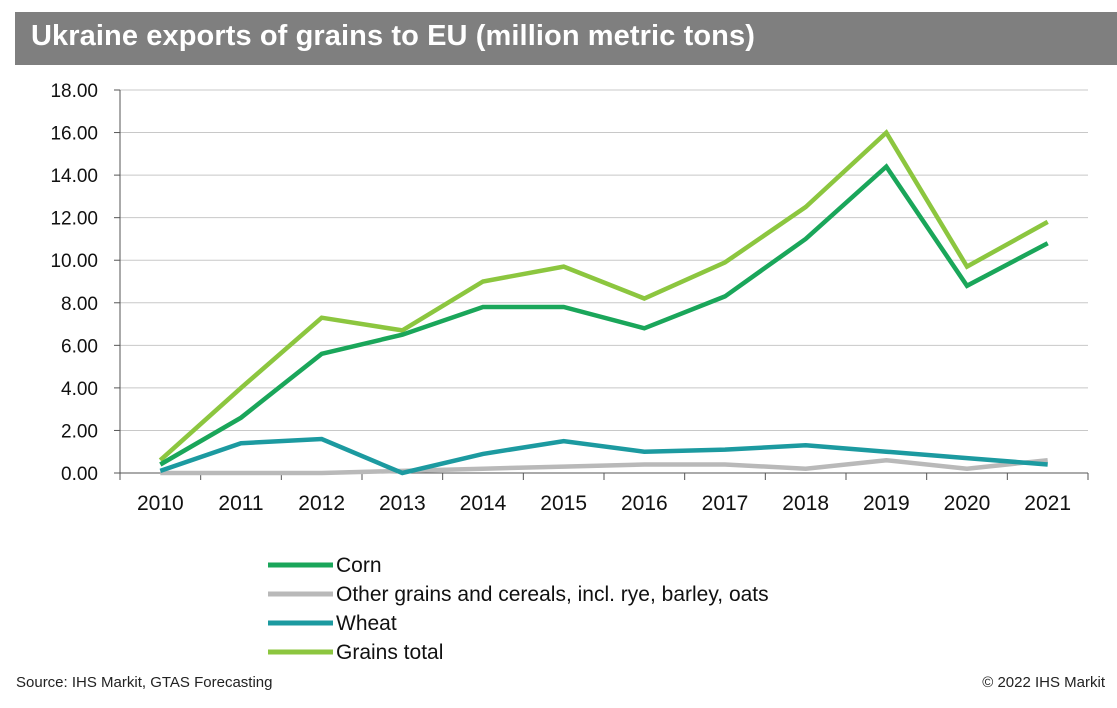  I want to click on y-tick-label: 16.00, so click(74, 134).